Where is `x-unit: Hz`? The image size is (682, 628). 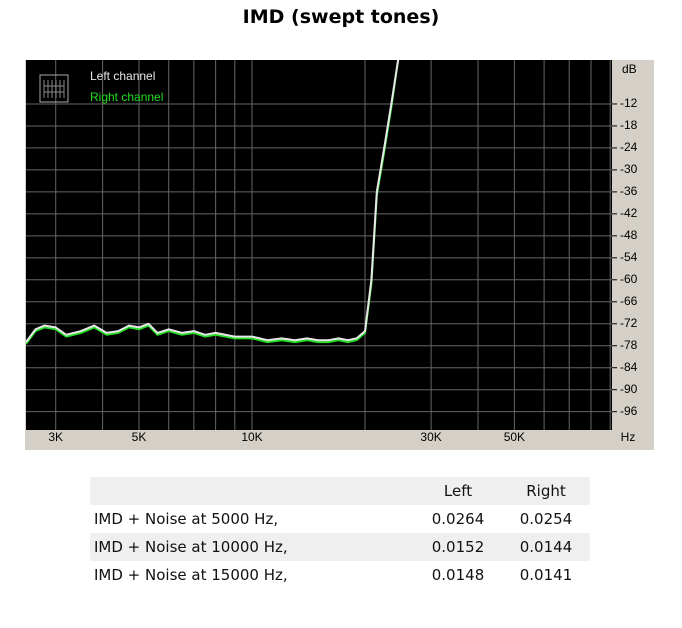 x-unit: Hz is located at coordinates (628, 437).